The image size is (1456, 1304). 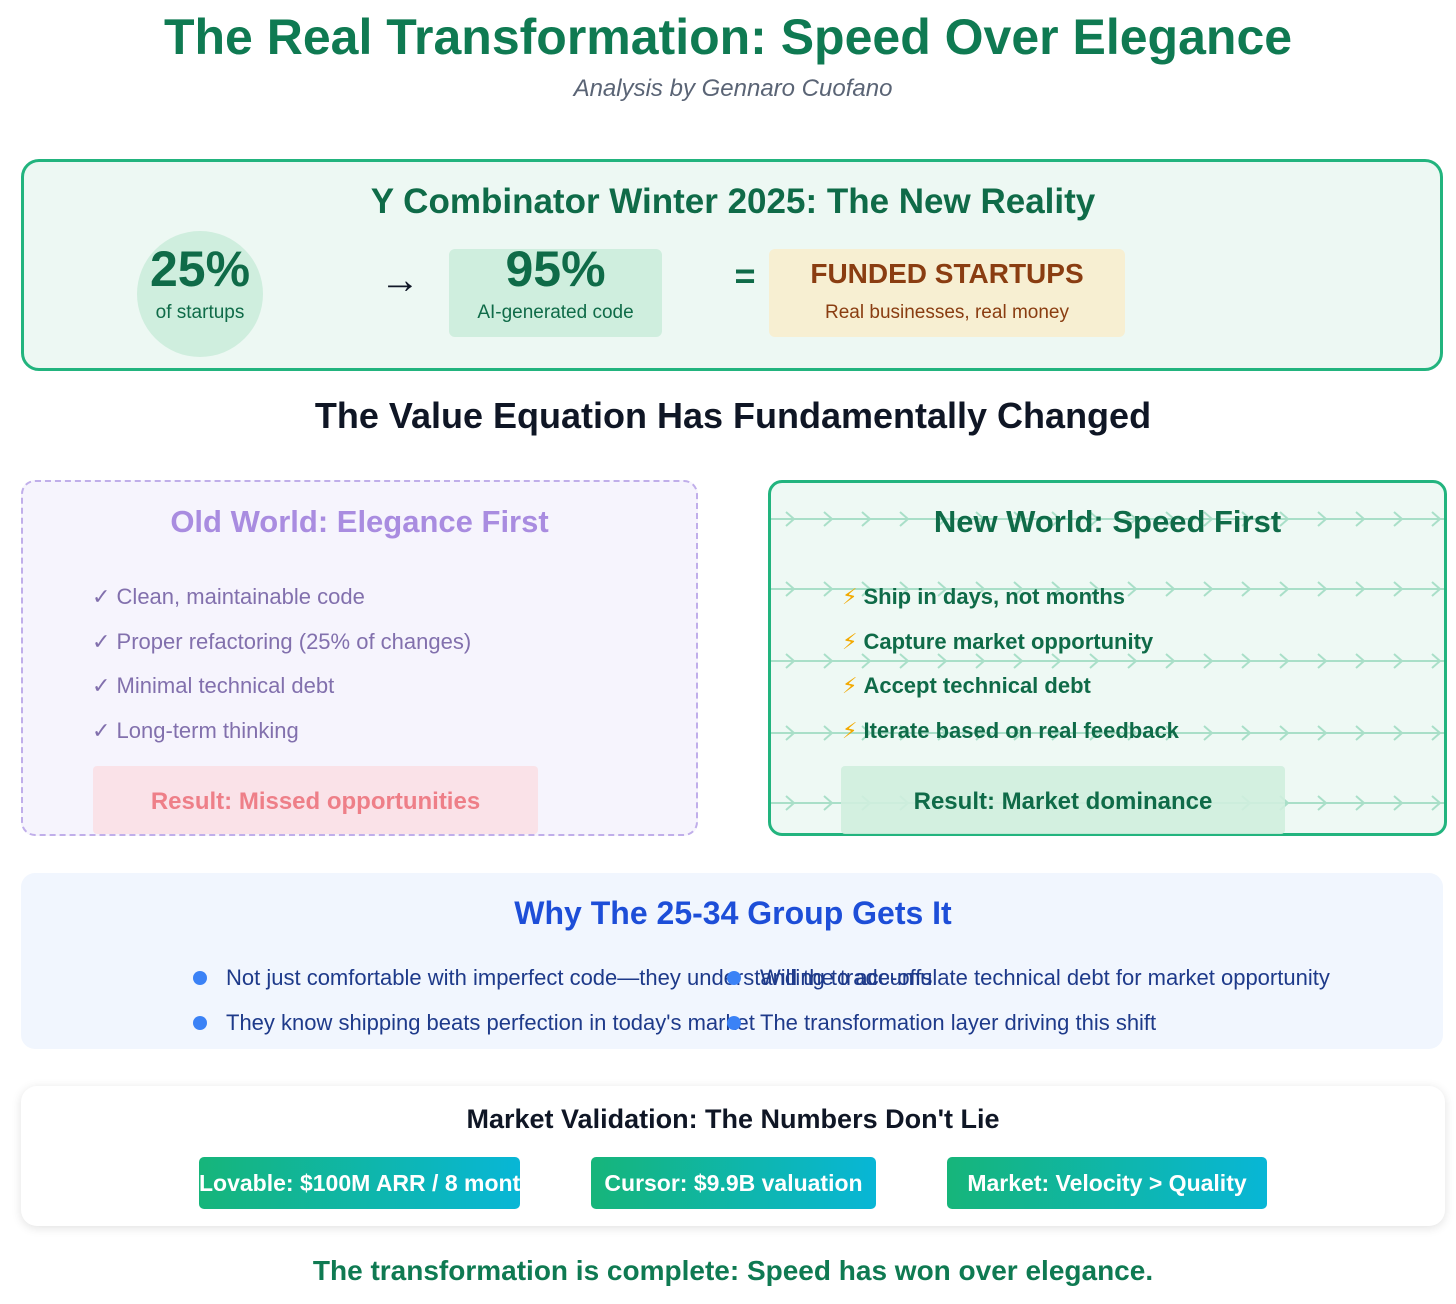 What do you see at coordinates (555, 312) in the screenshot?
I see `ai-code-percent-label: AI-generated code` at bounding box center [555, 312].